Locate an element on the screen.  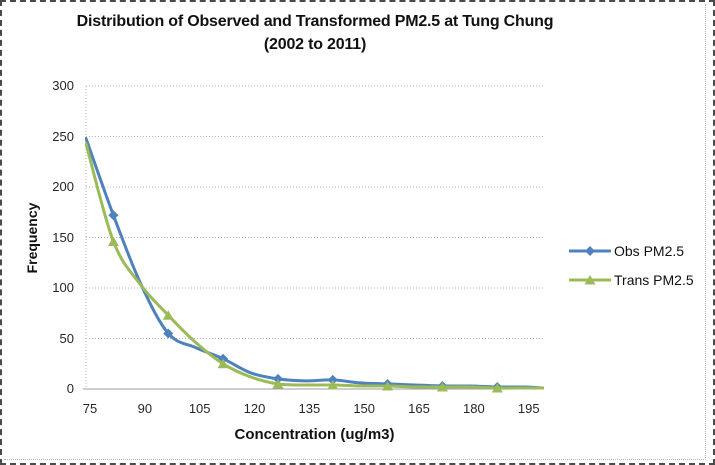
y-tick-label: 250 is located at coordinates (63, 136).